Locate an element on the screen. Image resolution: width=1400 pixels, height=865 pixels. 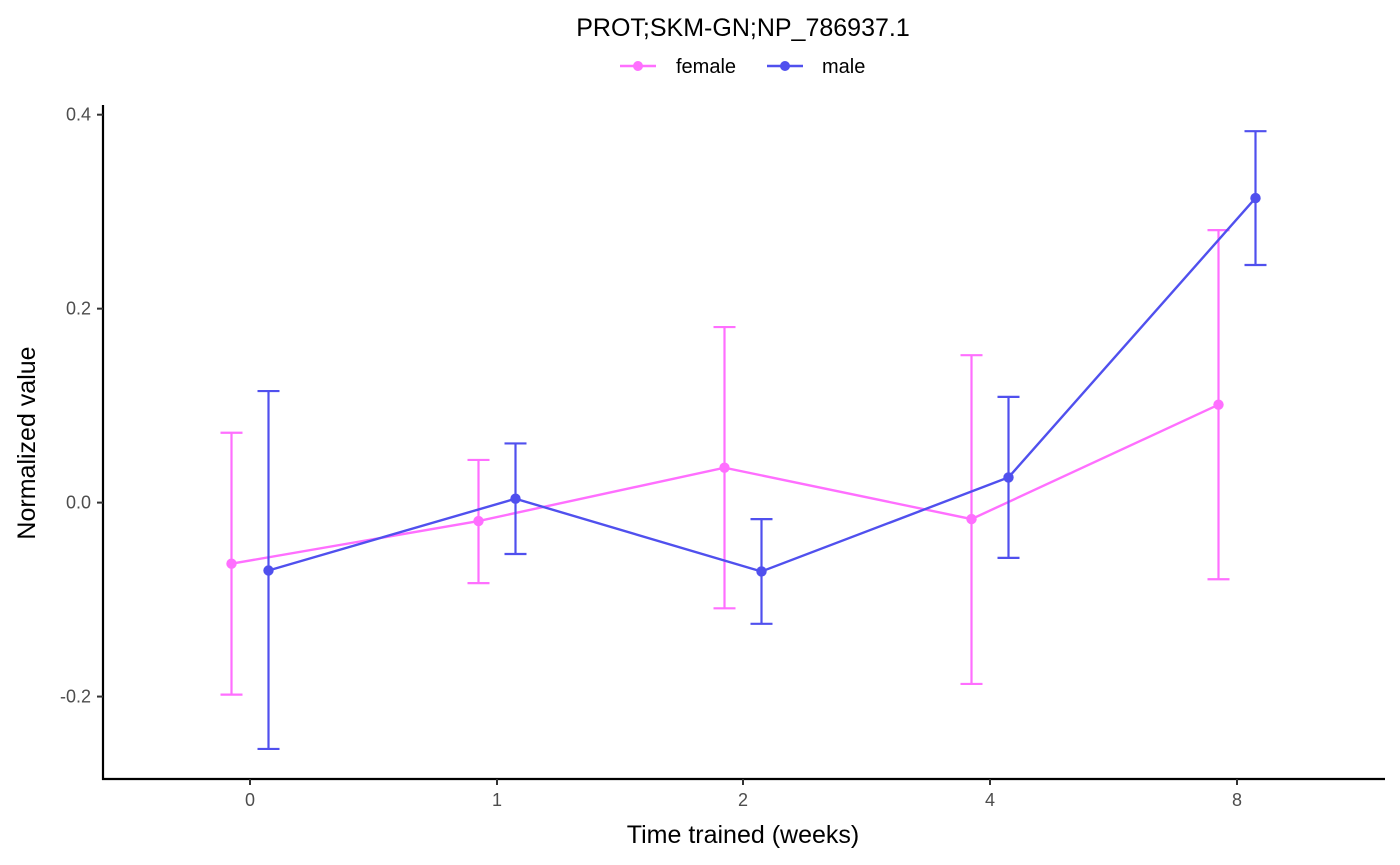
legend-key-male-point is located at coordinates (785, 66).